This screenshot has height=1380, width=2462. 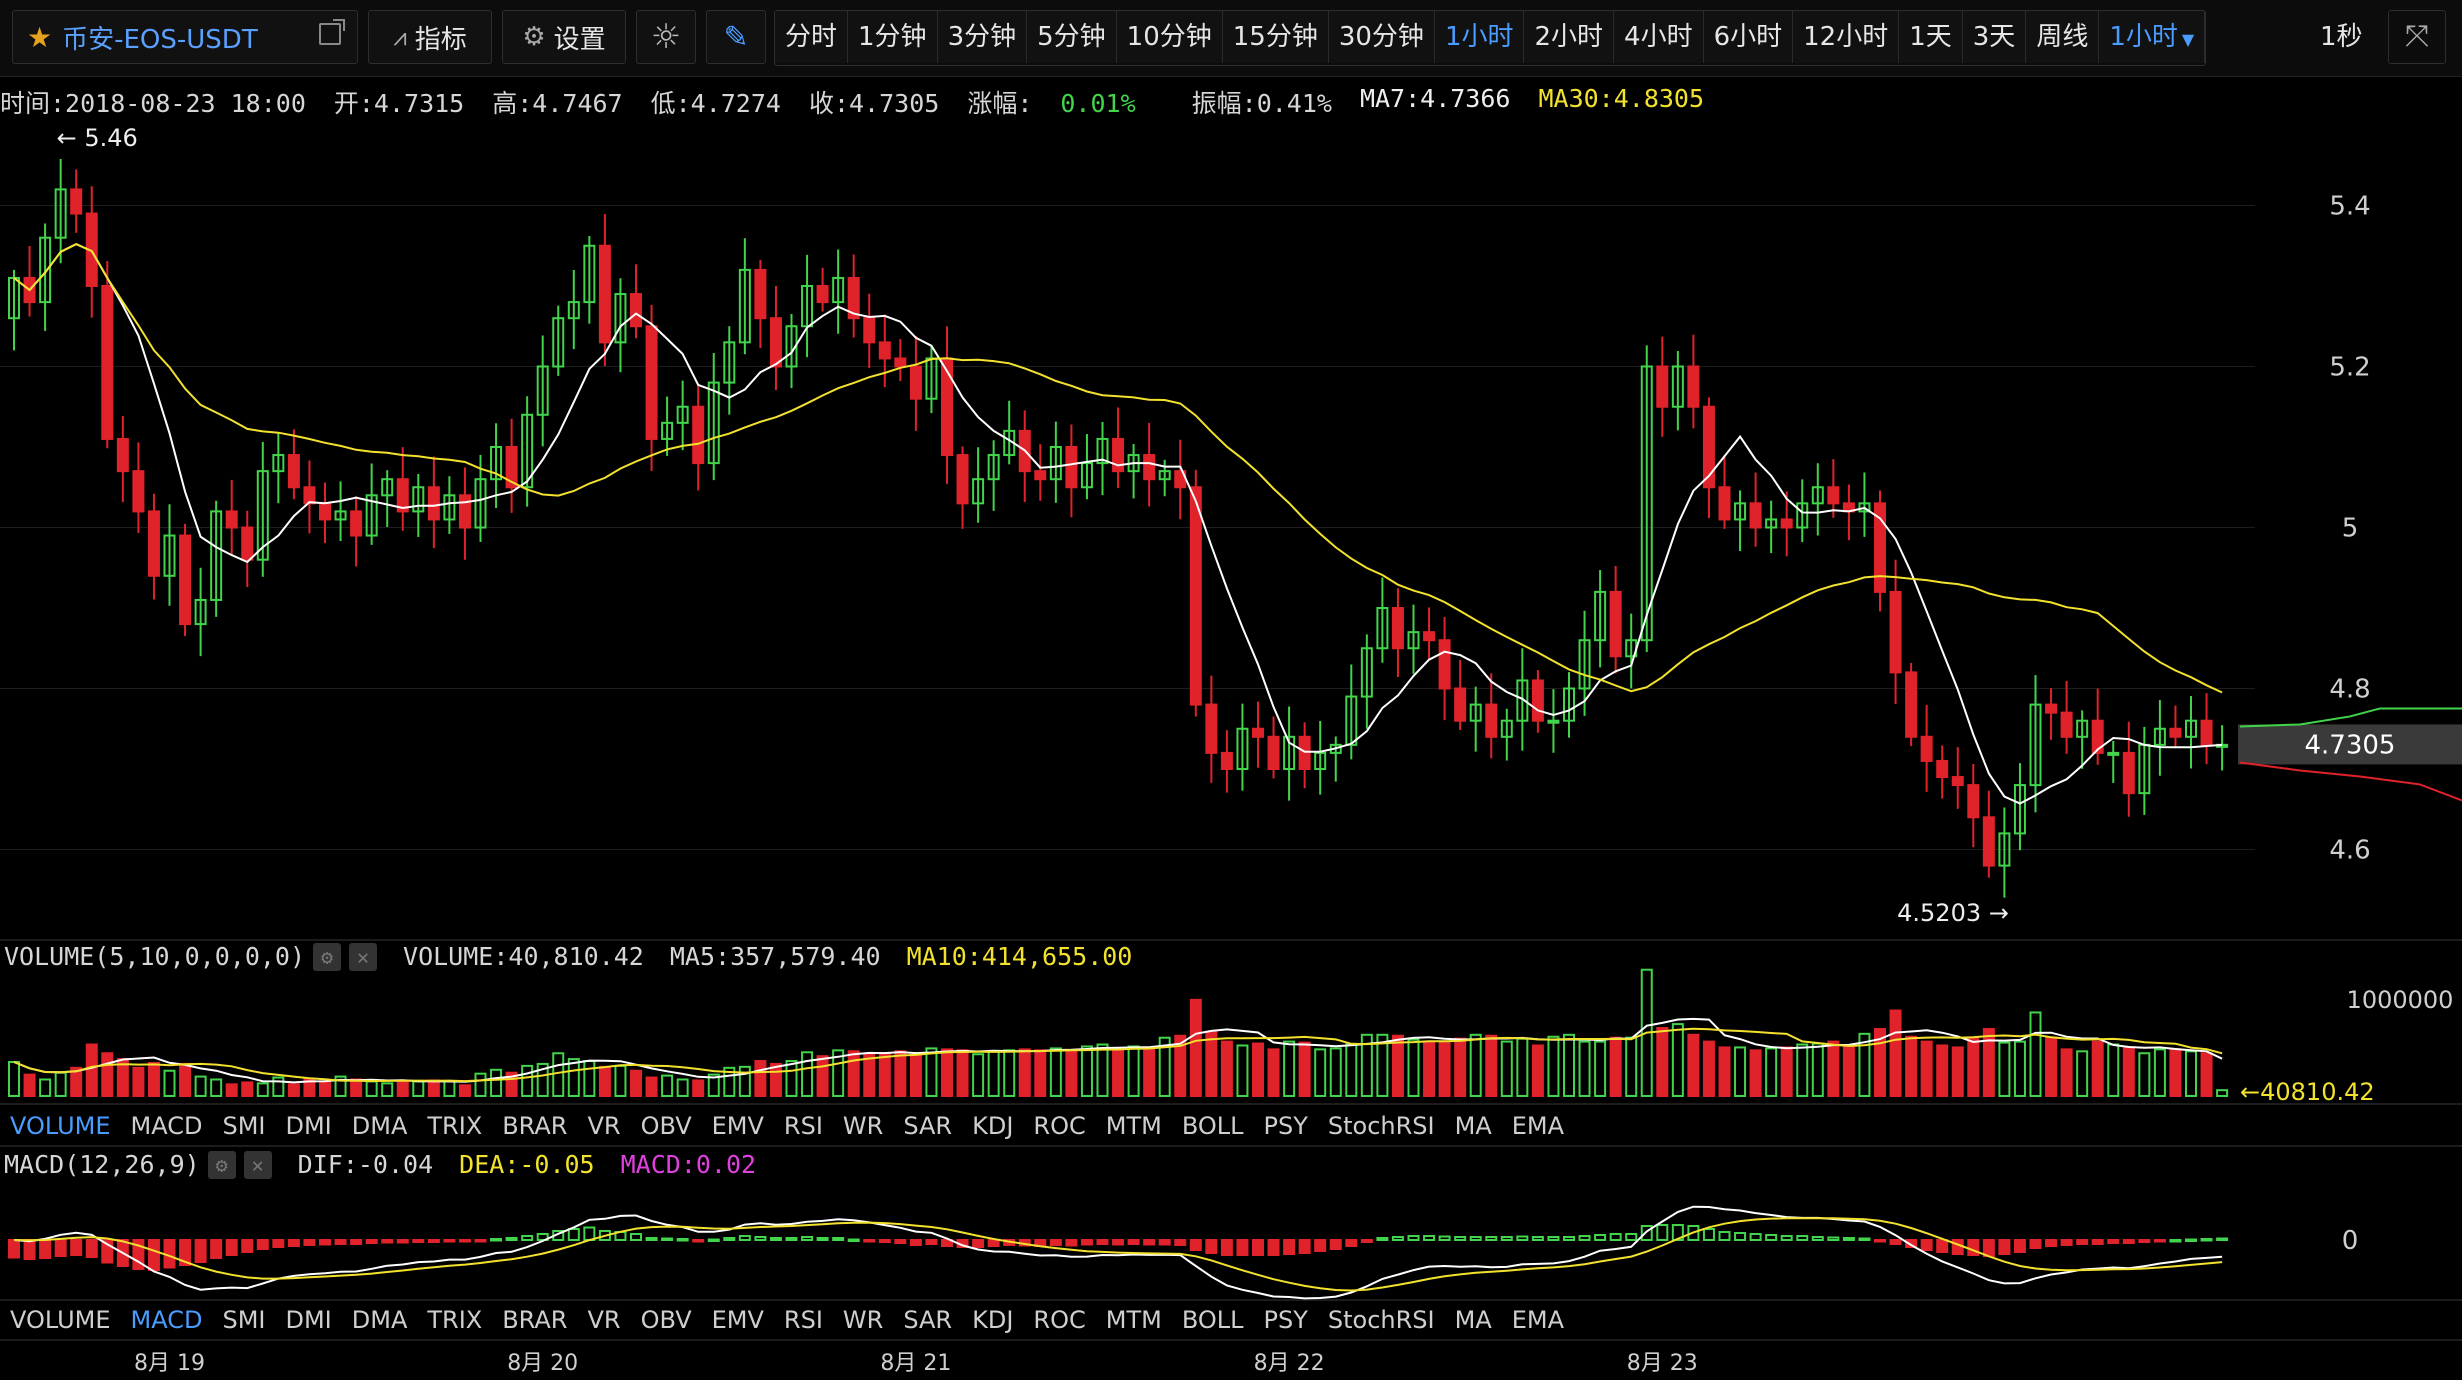 What do you see at coordinates (1169, 37) in the screenshot?
I see `interval-tab-4: 10分钟` at bounding box center [1169, 37].